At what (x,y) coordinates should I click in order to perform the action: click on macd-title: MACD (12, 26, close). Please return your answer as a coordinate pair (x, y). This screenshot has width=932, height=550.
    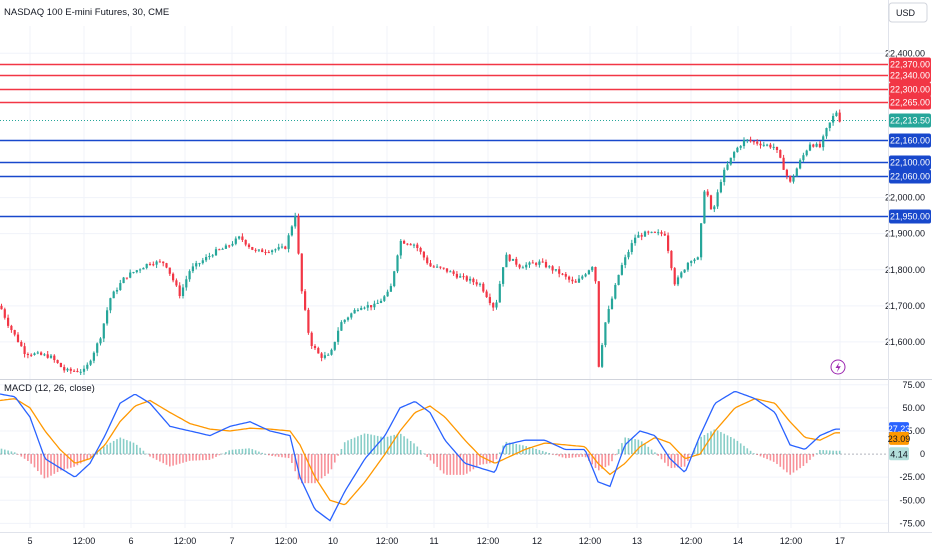
    Looking at the image, I should click on (49, 388).